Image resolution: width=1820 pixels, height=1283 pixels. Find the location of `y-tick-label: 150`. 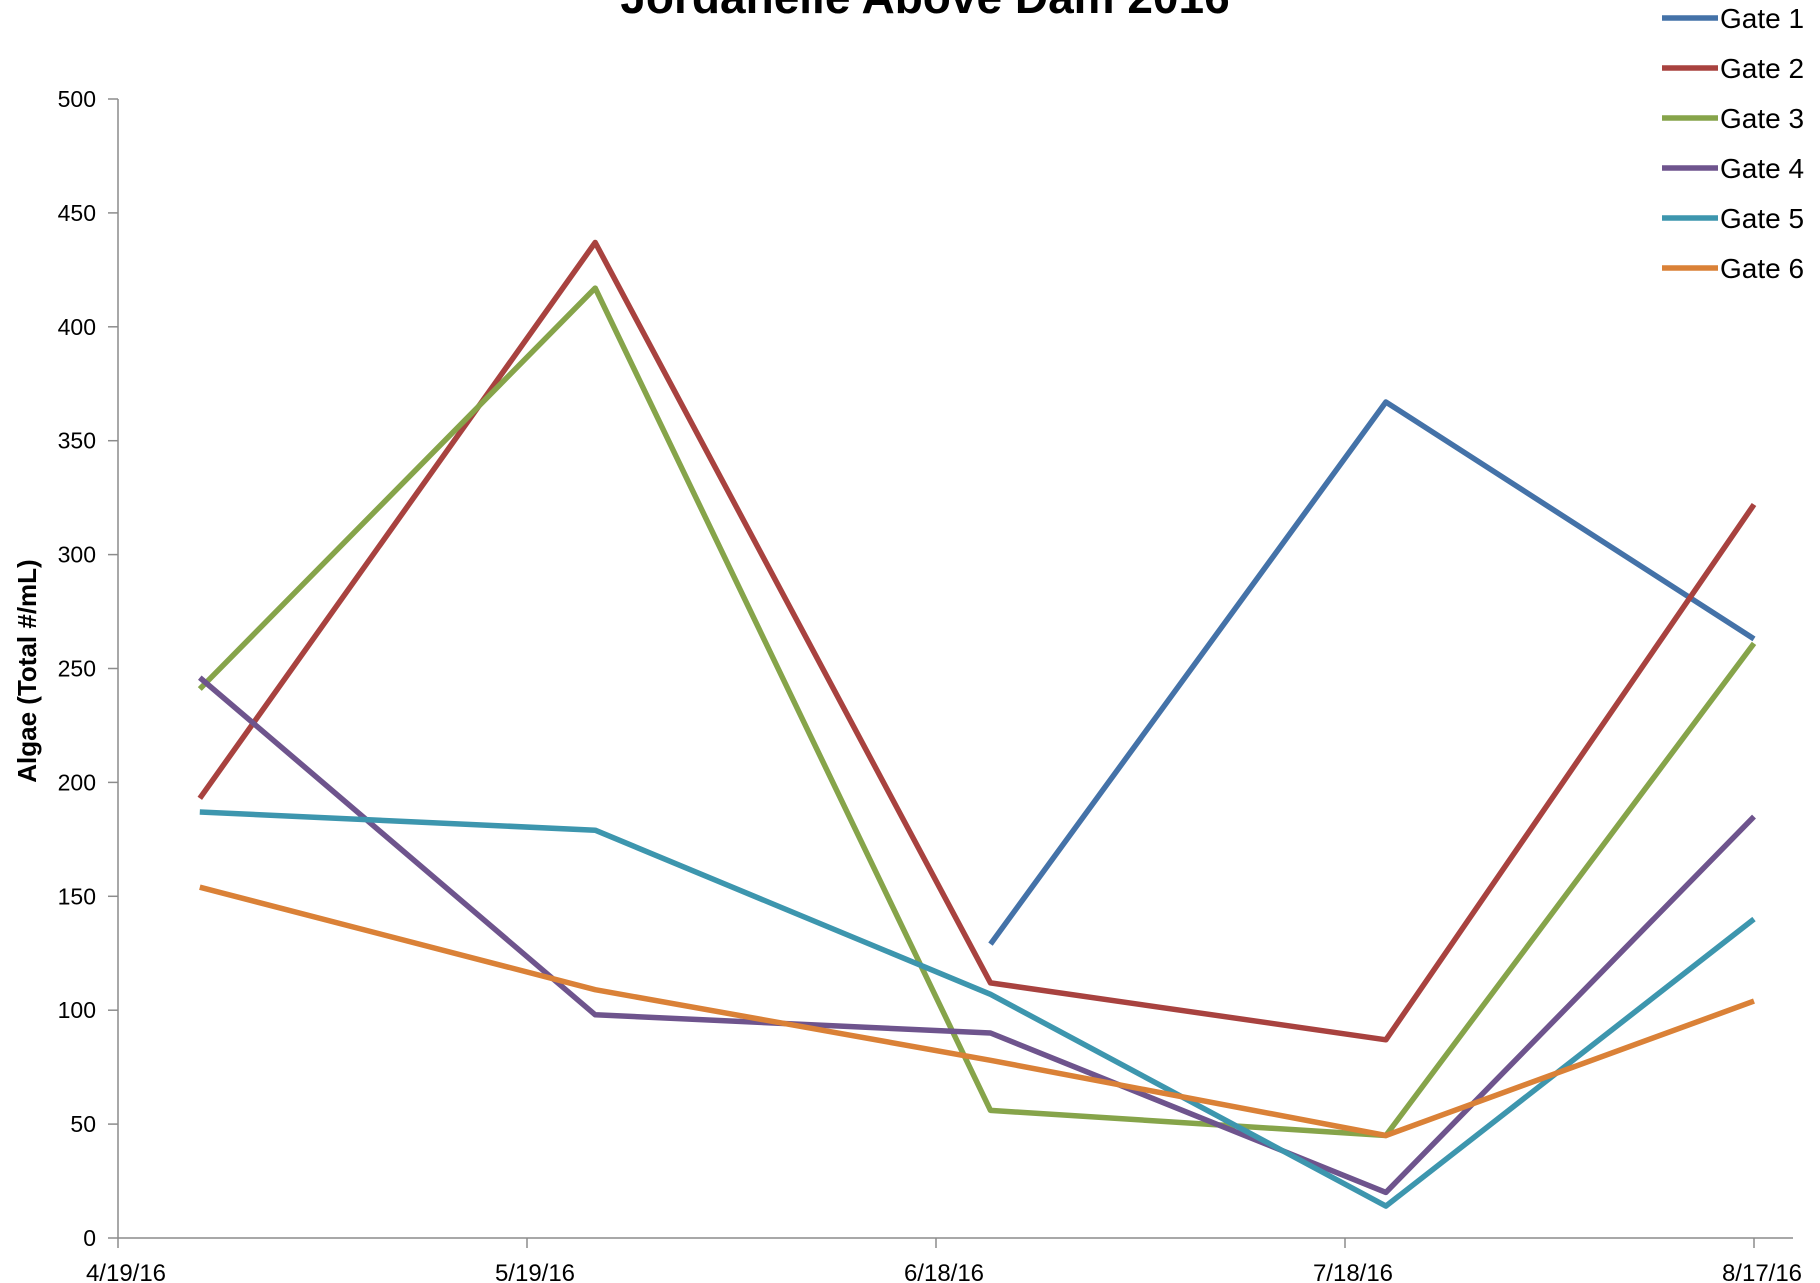

y-tick-label: 150 is located at coordinates (77, 896).